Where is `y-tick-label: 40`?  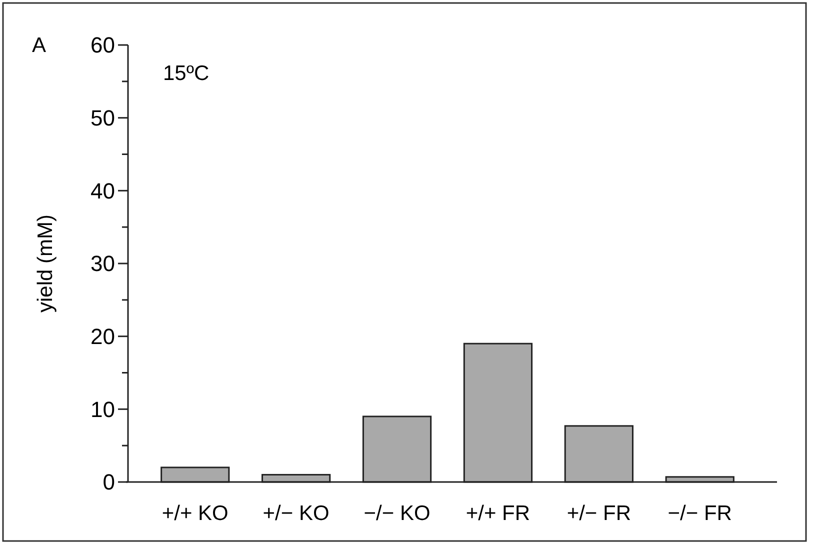
y-tick-label: 40 is located at coordinates (102, 191).